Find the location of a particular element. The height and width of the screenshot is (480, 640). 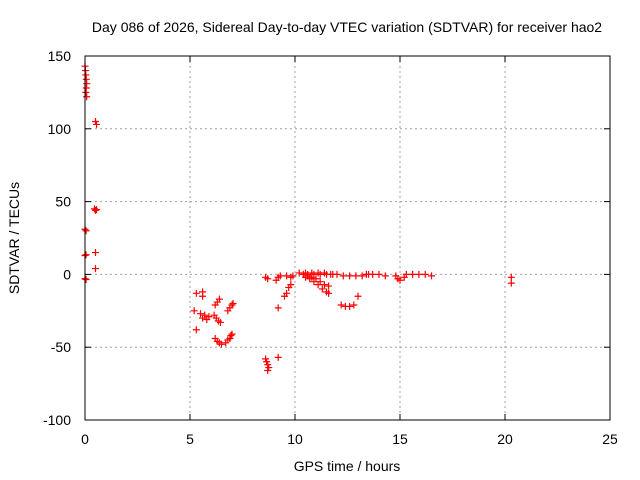

x-tick-label: 0 is located at coordinates (85, 439).